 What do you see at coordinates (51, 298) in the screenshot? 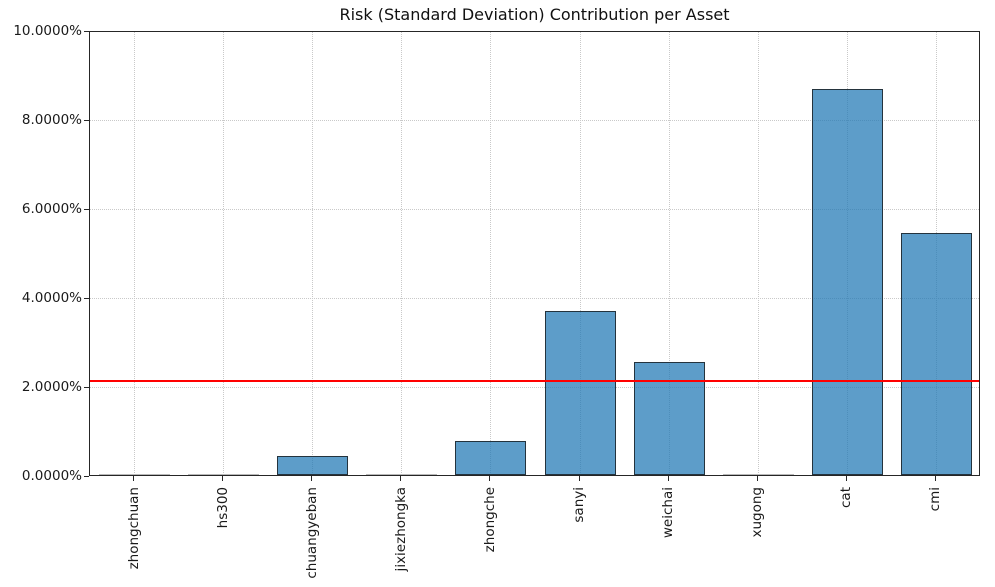
I see `y-tick-label: 4.0000%` at bounding box center [51, 298].